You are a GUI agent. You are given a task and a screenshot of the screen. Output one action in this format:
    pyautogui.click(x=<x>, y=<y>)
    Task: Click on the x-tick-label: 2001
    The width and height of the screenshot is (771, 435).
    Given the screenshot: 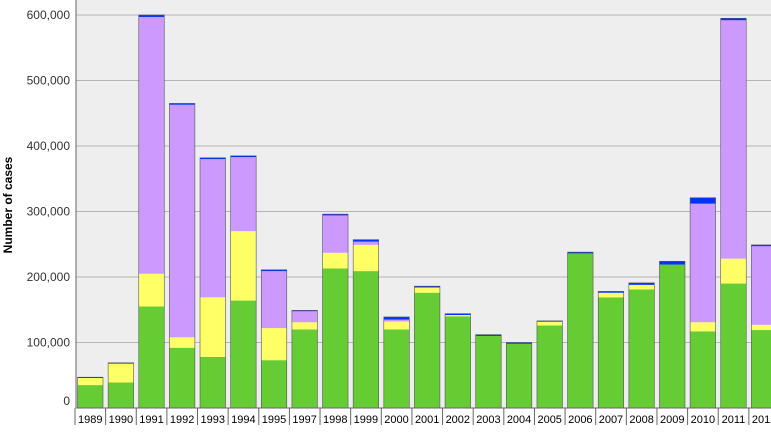 What is the action you would take?
    pyautogui.click(x=427, y=420)
    